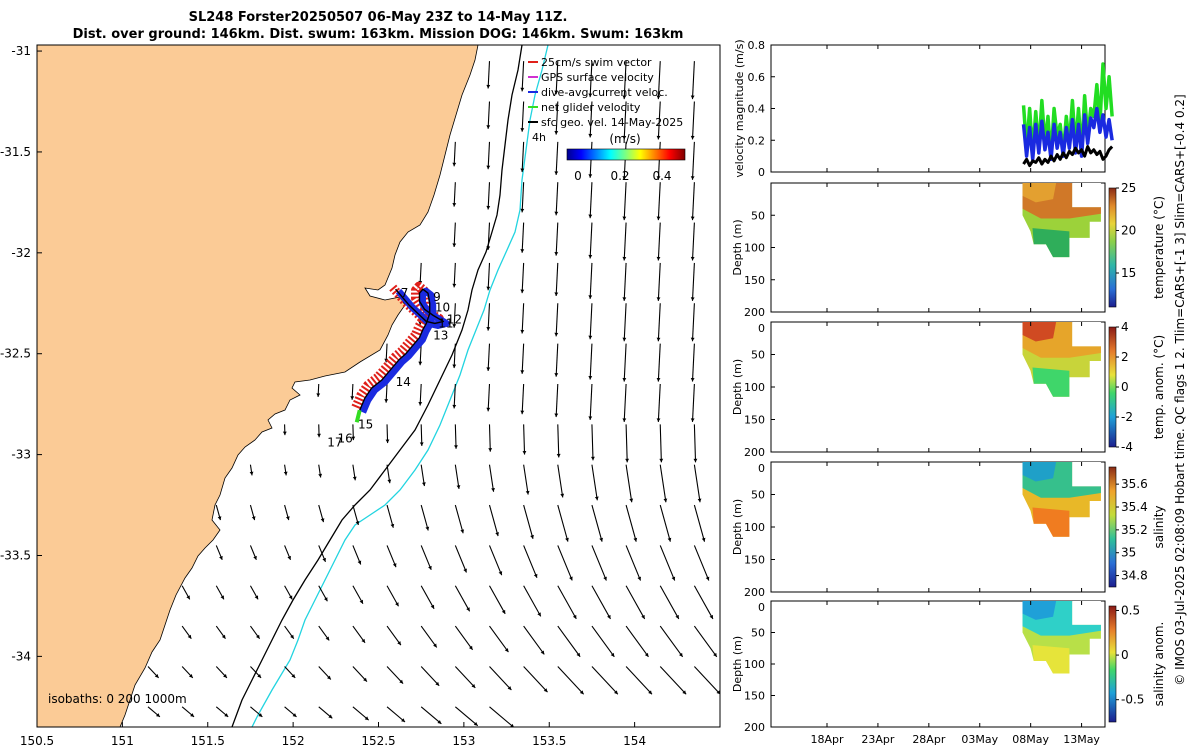 The height and width of the screenshot is (754, 1200). What do you see at coordinates (37, 741) in the screenshot?
I see `map-xtick-label: 150.5` at bounding box center [37, 741].